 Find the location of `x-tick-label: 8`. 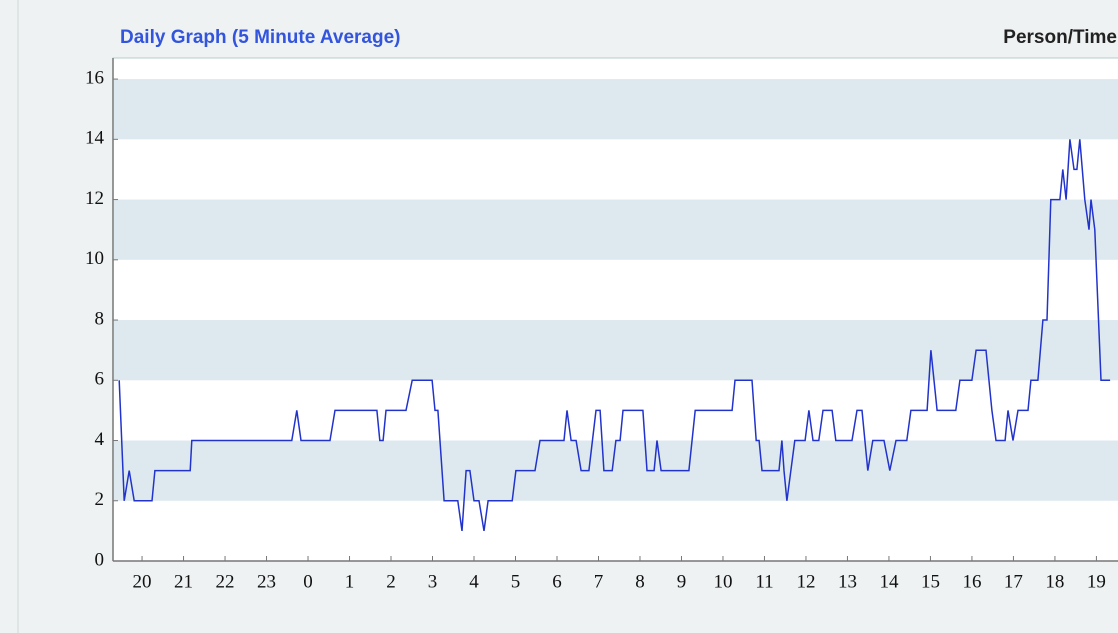

x-tick-label: 8 is located at coordinates (640, 581).